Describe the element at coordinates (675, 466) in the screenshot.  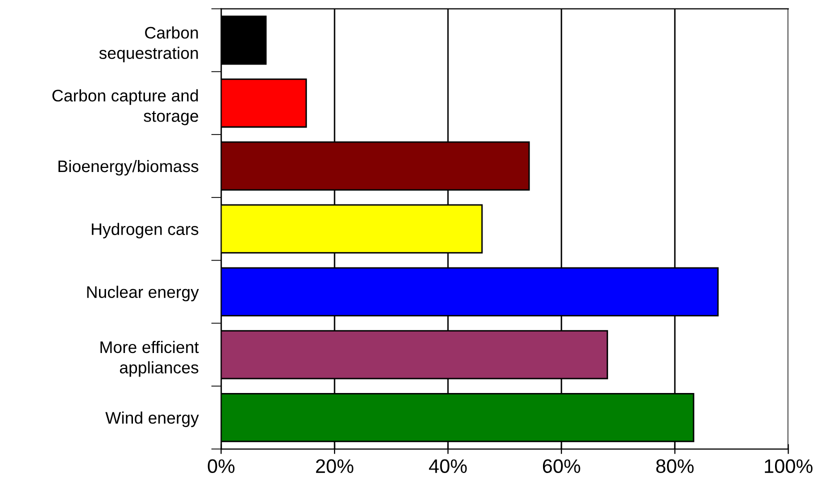
I see `x-tick-label: 80%` at that location.